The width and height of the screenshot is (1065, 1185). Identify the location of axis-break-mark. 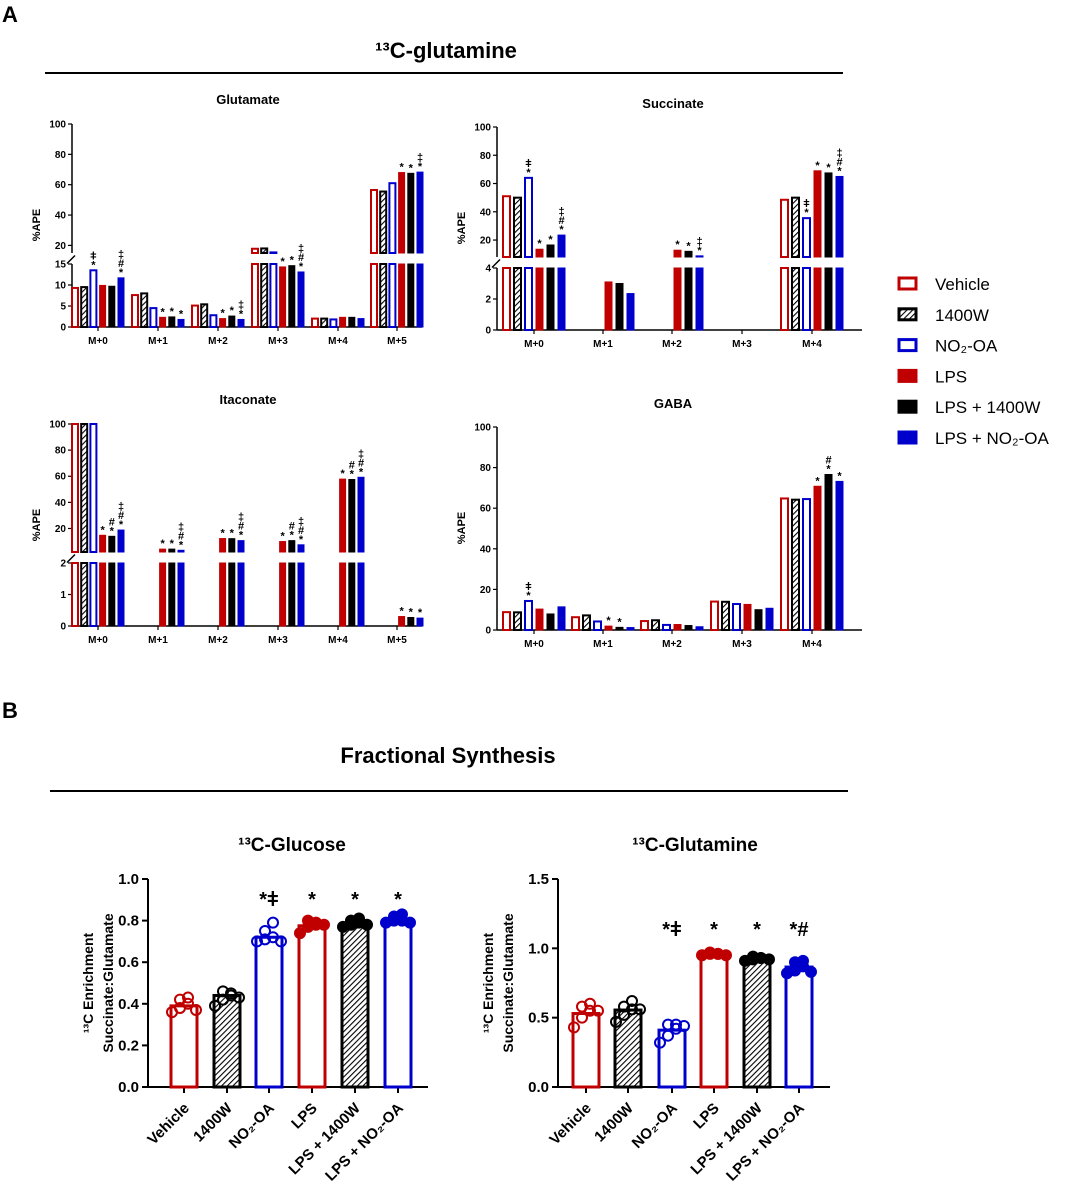
(71, 259).